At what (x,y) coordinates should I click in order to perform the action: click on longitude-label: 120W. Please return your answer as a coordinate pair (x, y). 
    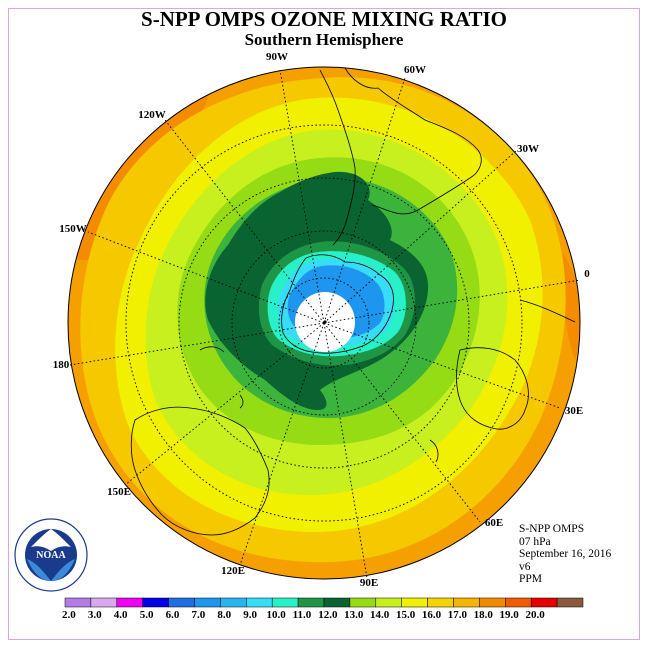
    Looking at the image, I should click on (152, 115).